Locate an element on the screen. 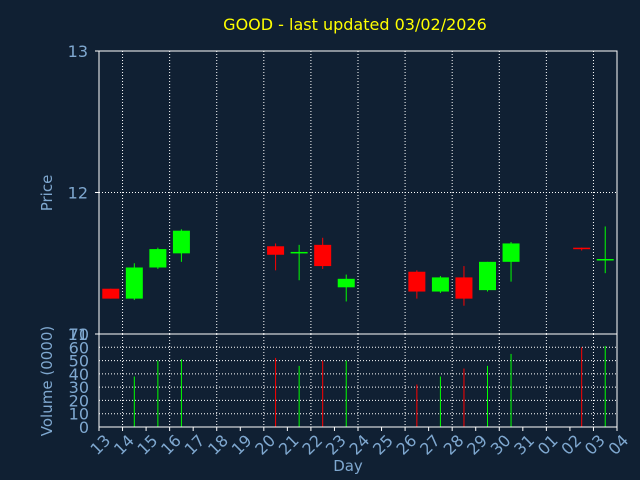  volume-tick-label: 0 is located at coordinates (84, 427).